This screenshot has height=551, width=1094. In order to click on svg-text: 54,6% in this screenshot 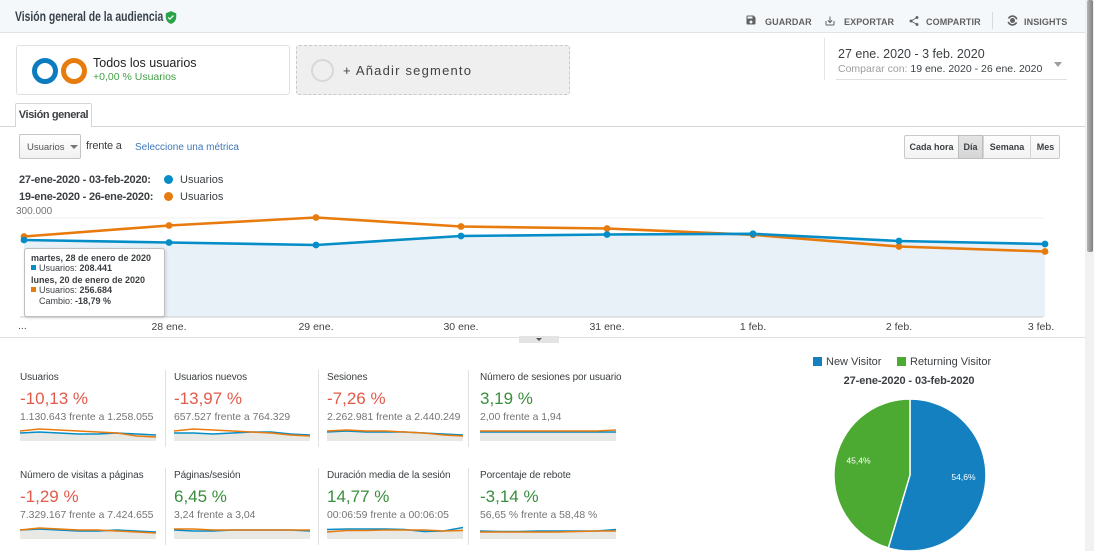, I will do `click(963, 477)`.